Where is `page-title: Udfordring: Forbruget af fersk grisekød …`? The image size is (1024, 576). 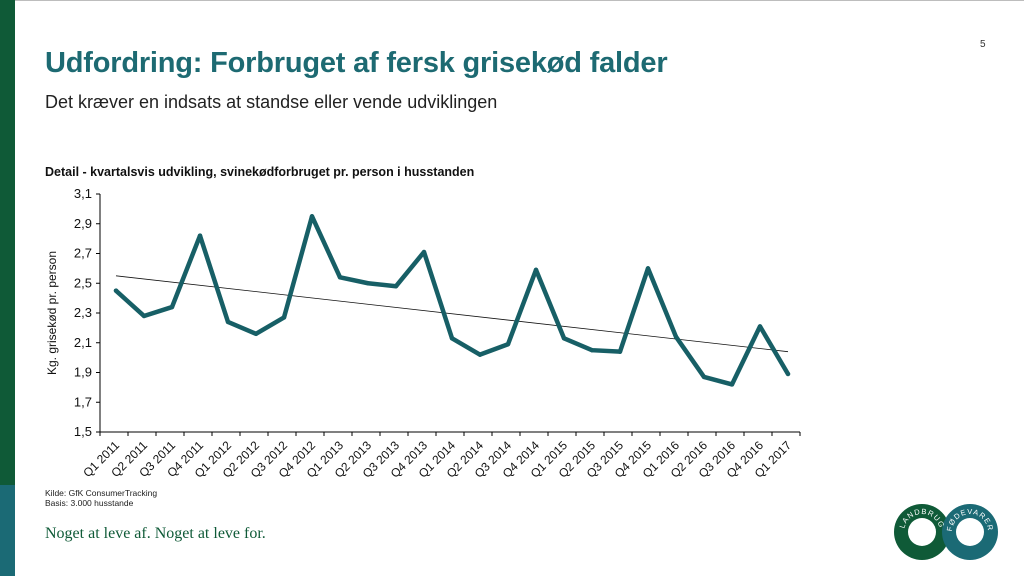
page-title: Udfordring: Forbruget af fersk grisekød … is located at coordinates (356, 63).